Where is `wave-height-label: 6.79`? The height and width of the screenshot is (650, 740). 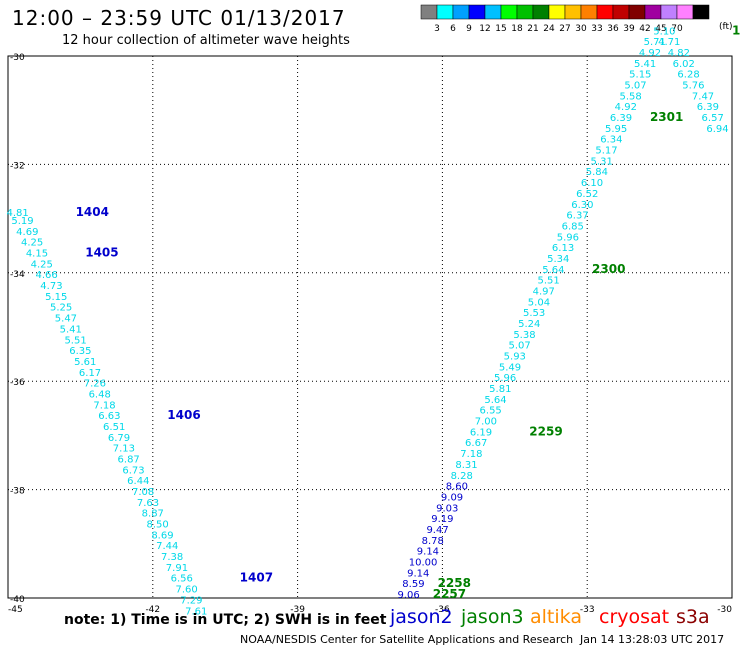 wave-height-label: 6.79 is located at coordinates (119, 438).